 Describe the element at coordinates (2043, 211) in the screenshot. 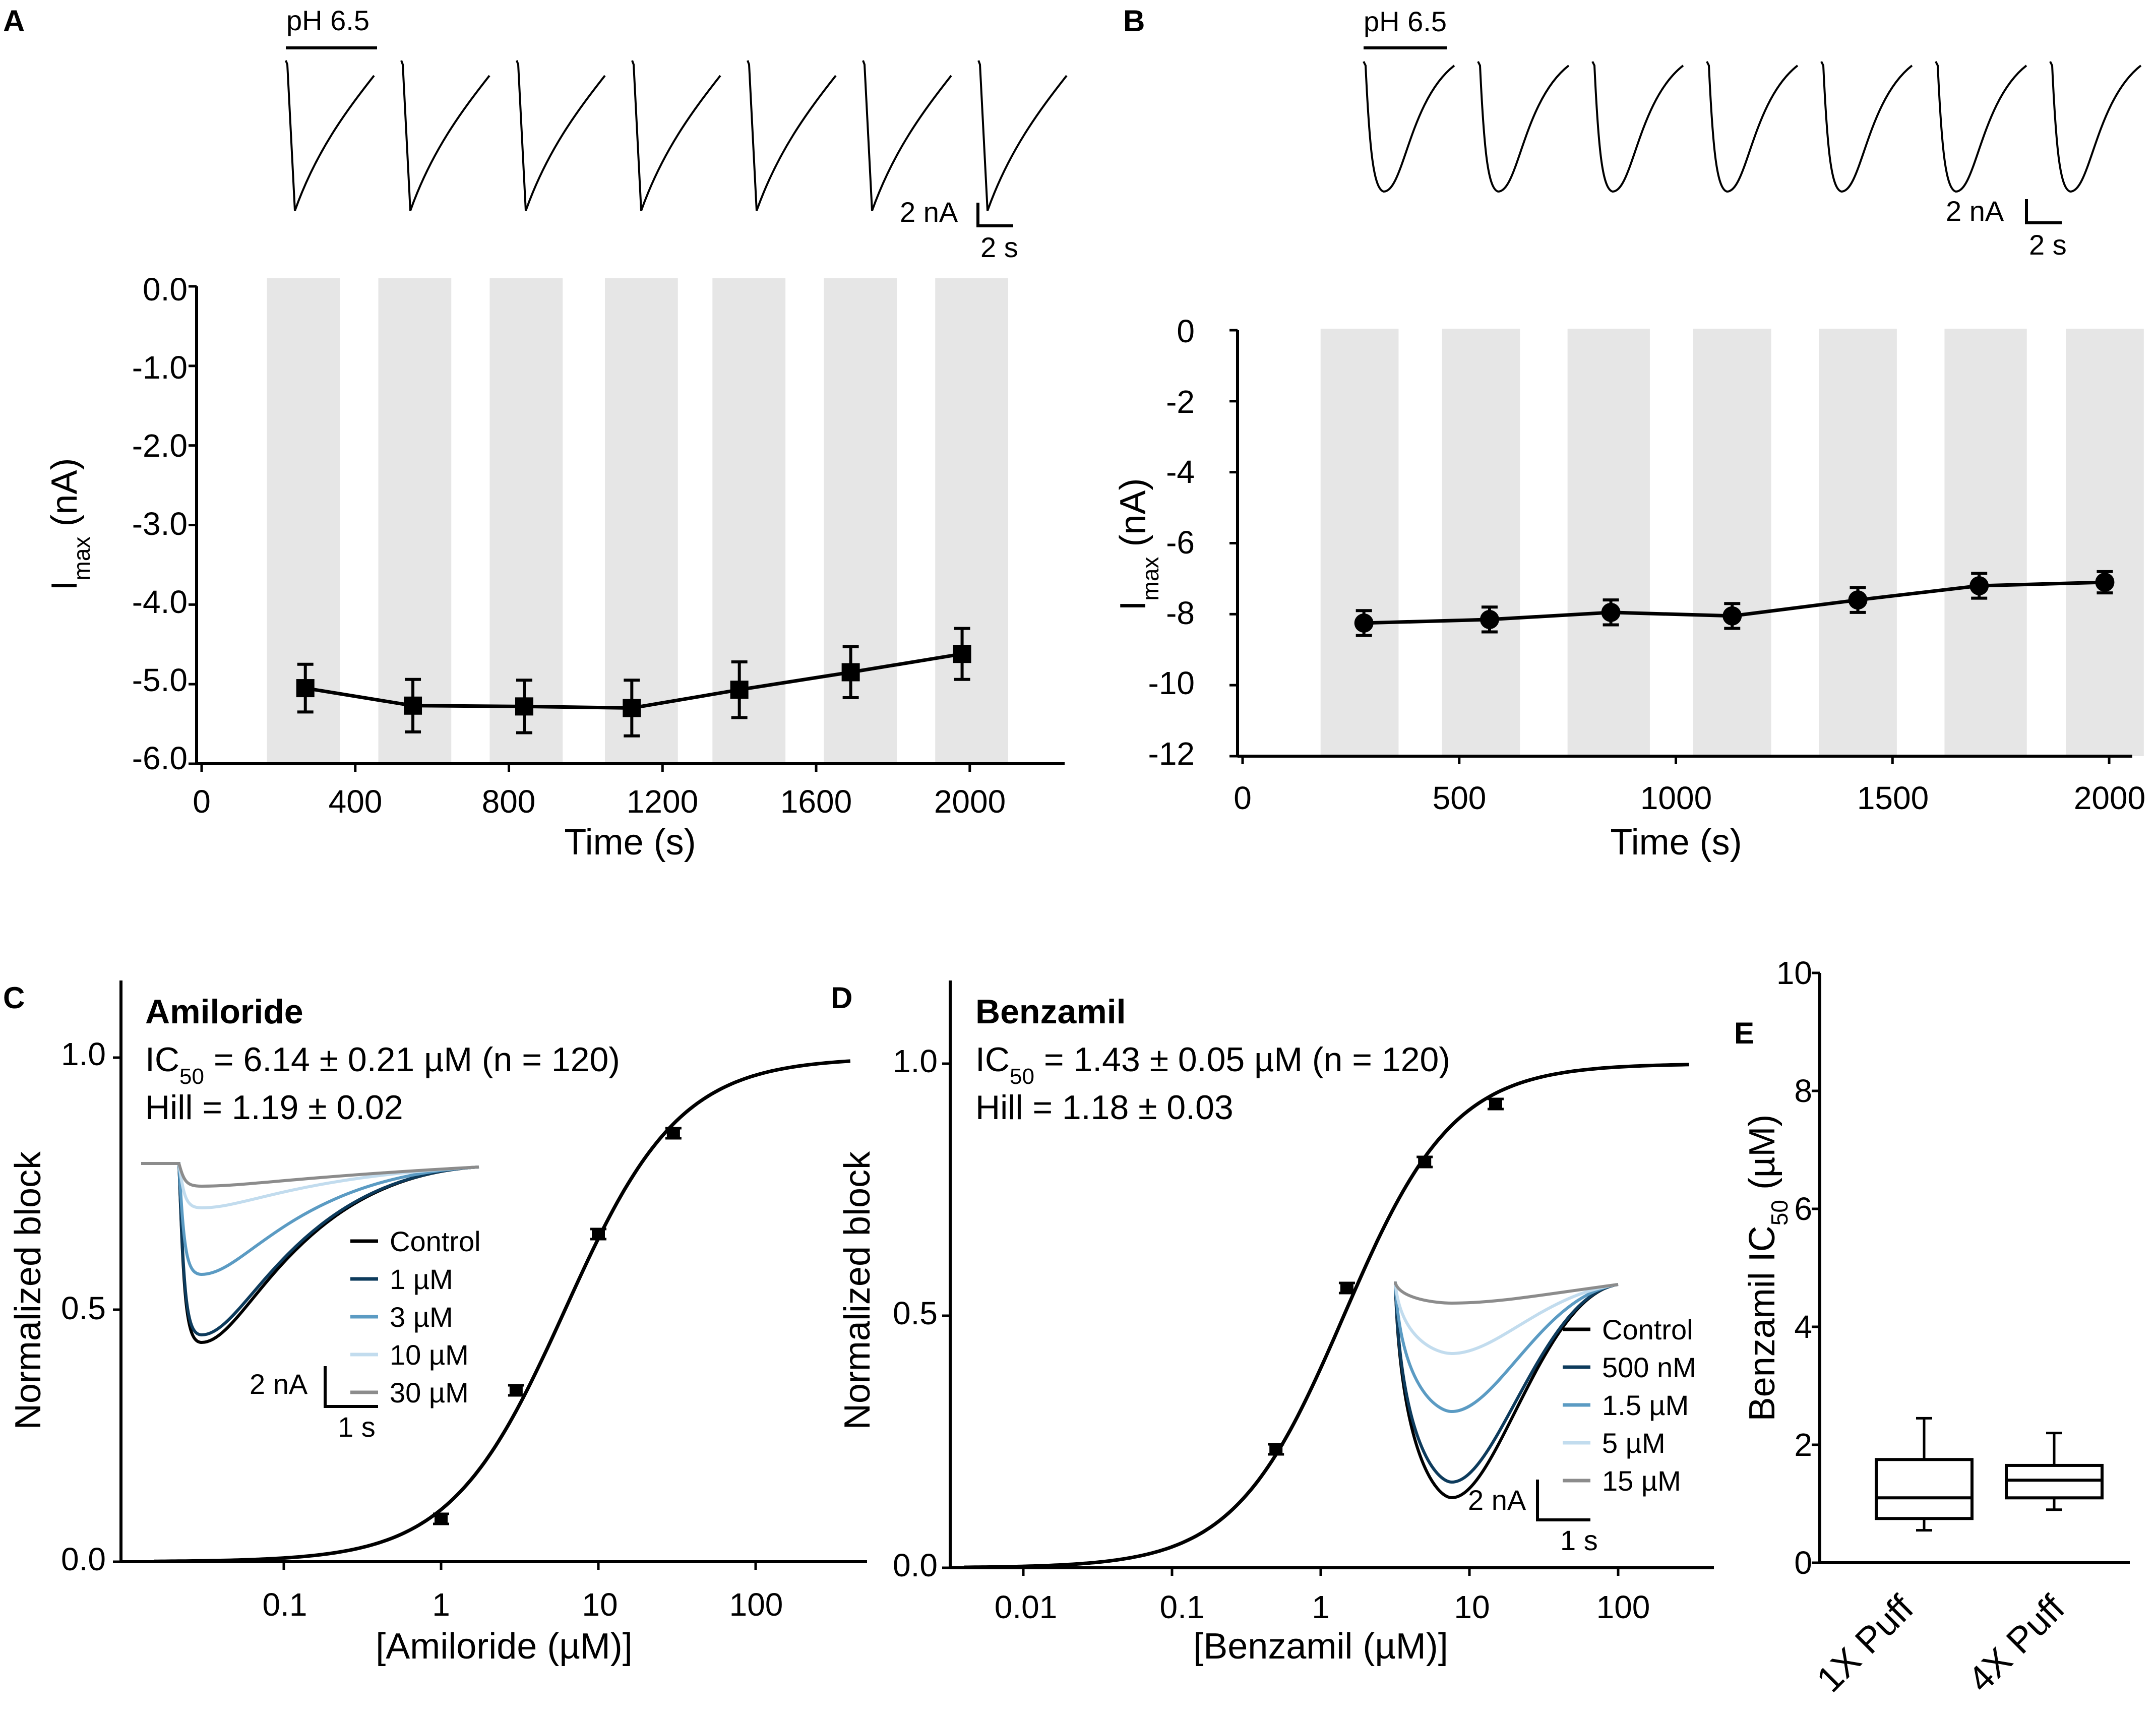

I see `scale-bar-b` at that location.